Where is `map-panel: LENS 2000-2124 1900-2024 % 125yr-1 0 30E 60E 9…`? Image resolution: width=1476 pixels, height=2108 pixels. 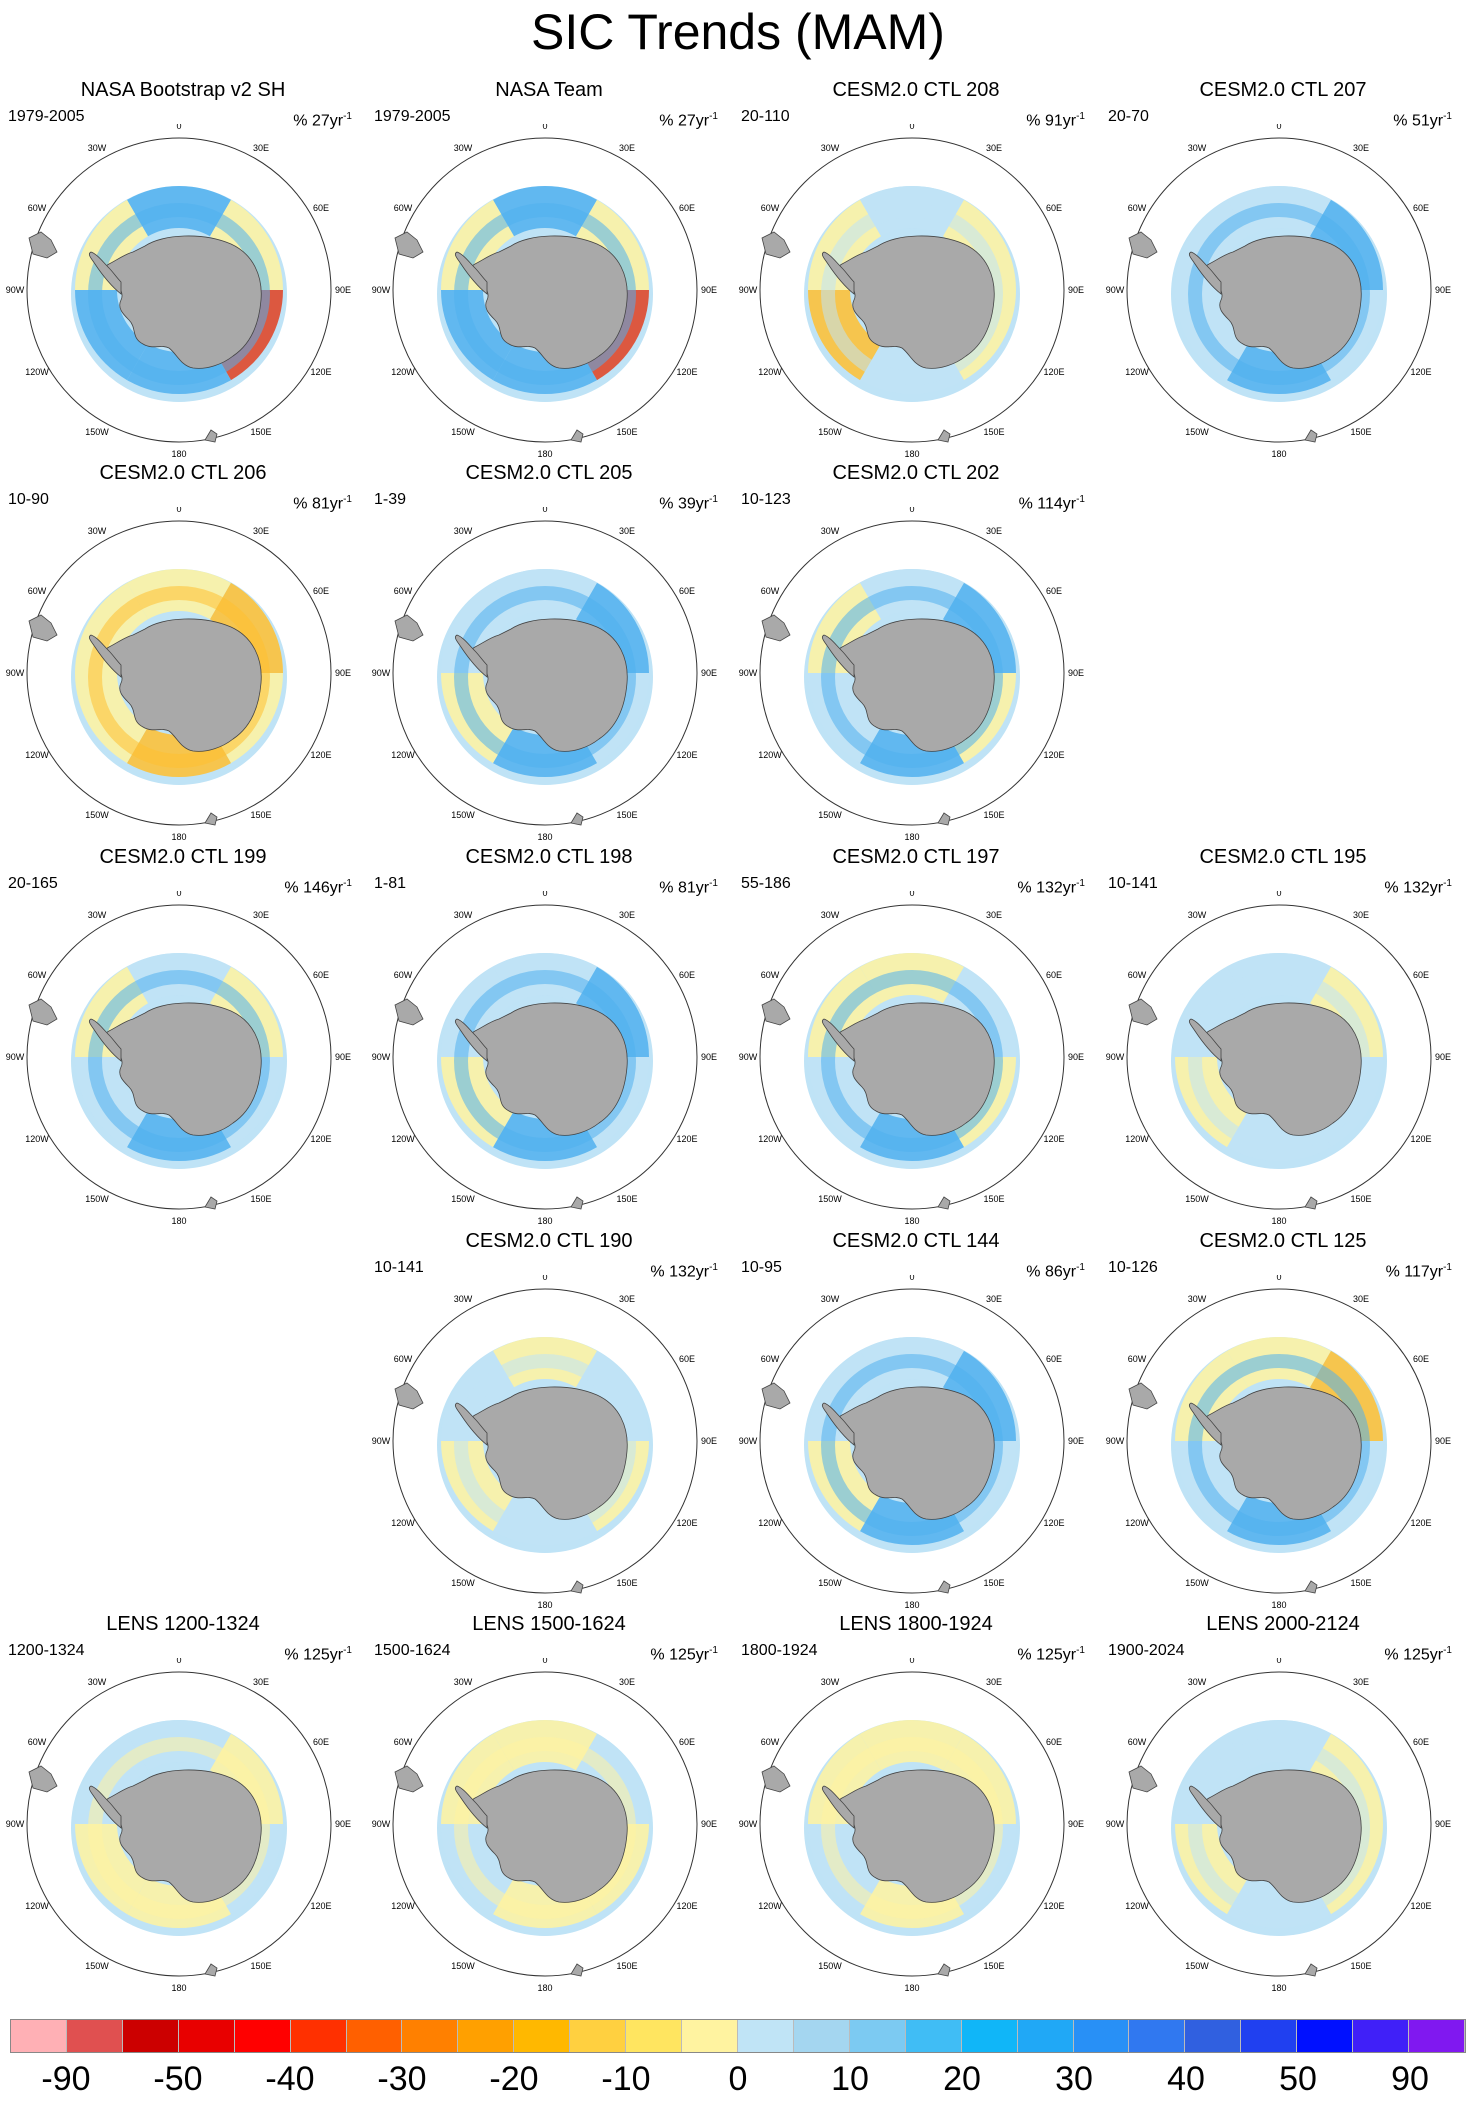
map-panel: LENS 2000-2124 1900-2024 % 125yr-1 0 30E 60E 9… is located at coordinates (1283, 1804).